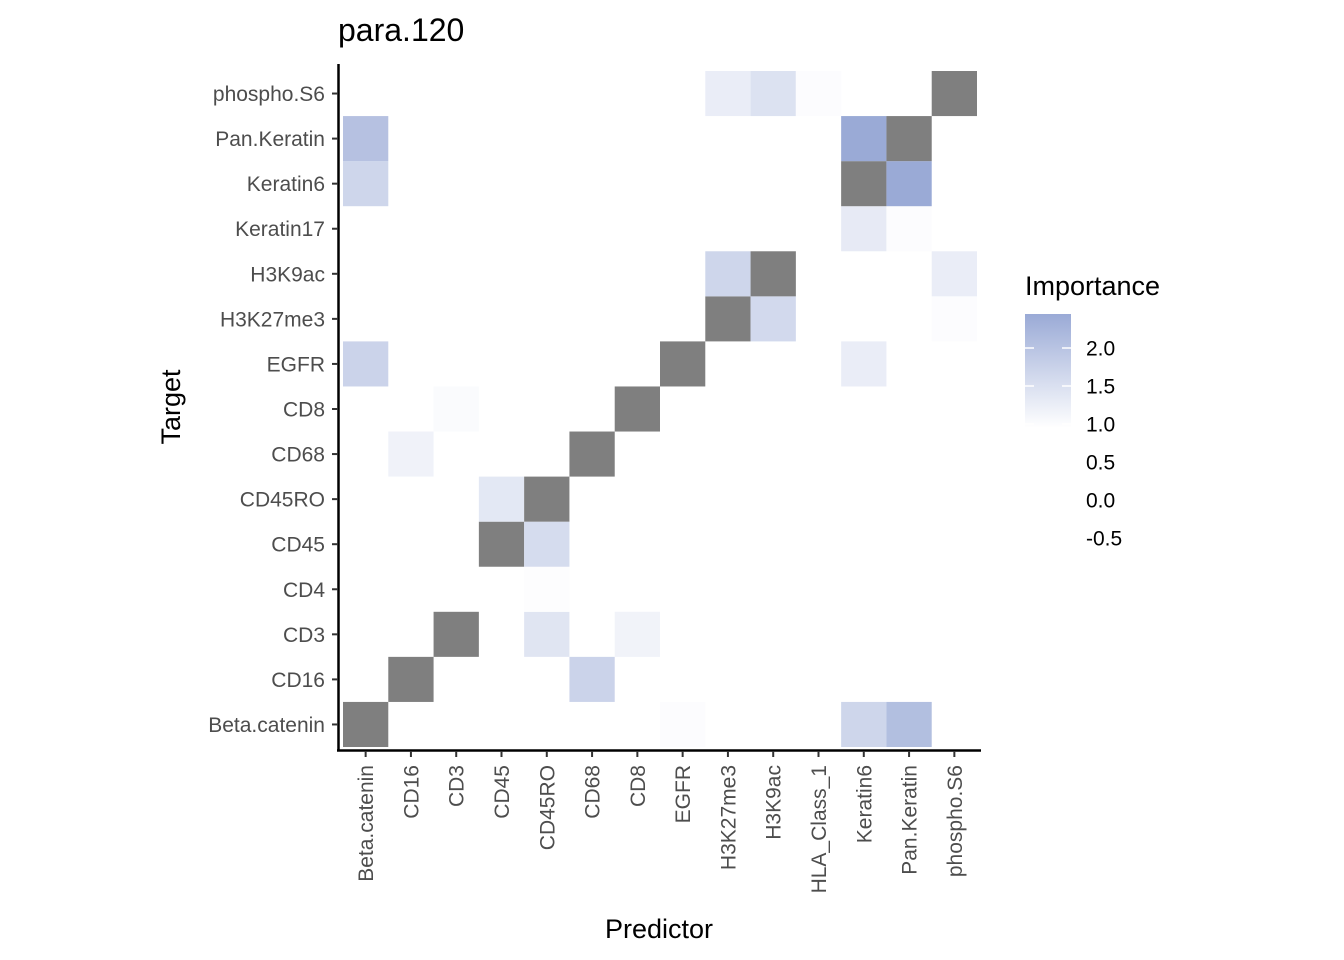 Image resolution: width=1344 pixels, height=960 pixels. What do you see at coordinates (366, 139) in the screenshot?
I see `heatmap-cell-pan-keratin-beta-catenin` at bounding box center [366, 139].